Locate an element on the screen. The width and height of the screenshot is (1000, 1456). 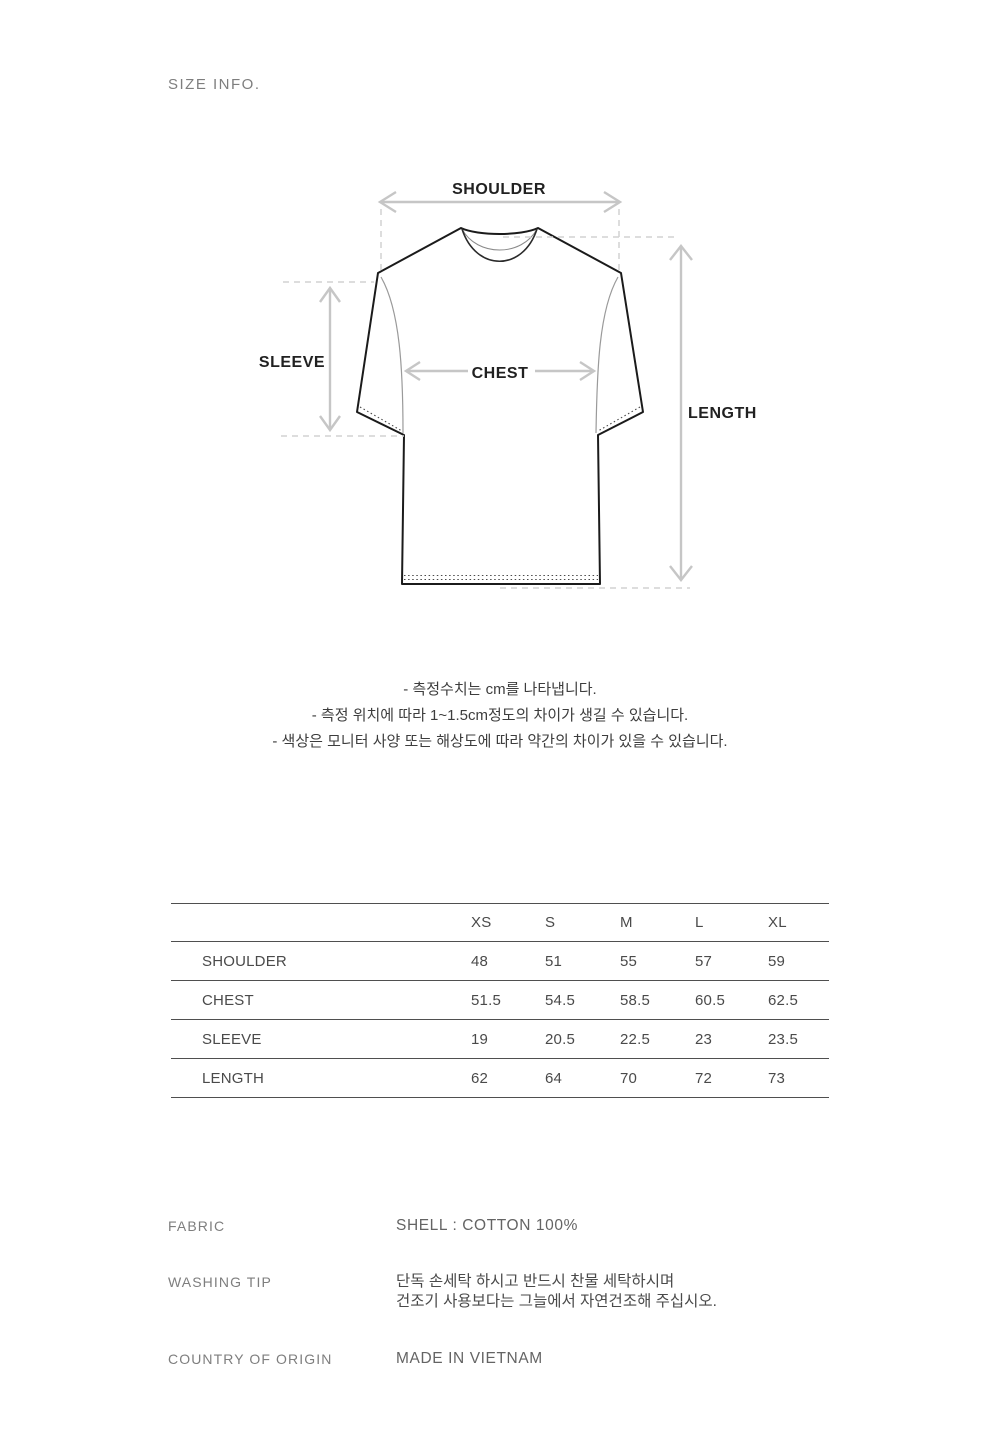
shoulder-arrow is located at coordinates (500, 202).